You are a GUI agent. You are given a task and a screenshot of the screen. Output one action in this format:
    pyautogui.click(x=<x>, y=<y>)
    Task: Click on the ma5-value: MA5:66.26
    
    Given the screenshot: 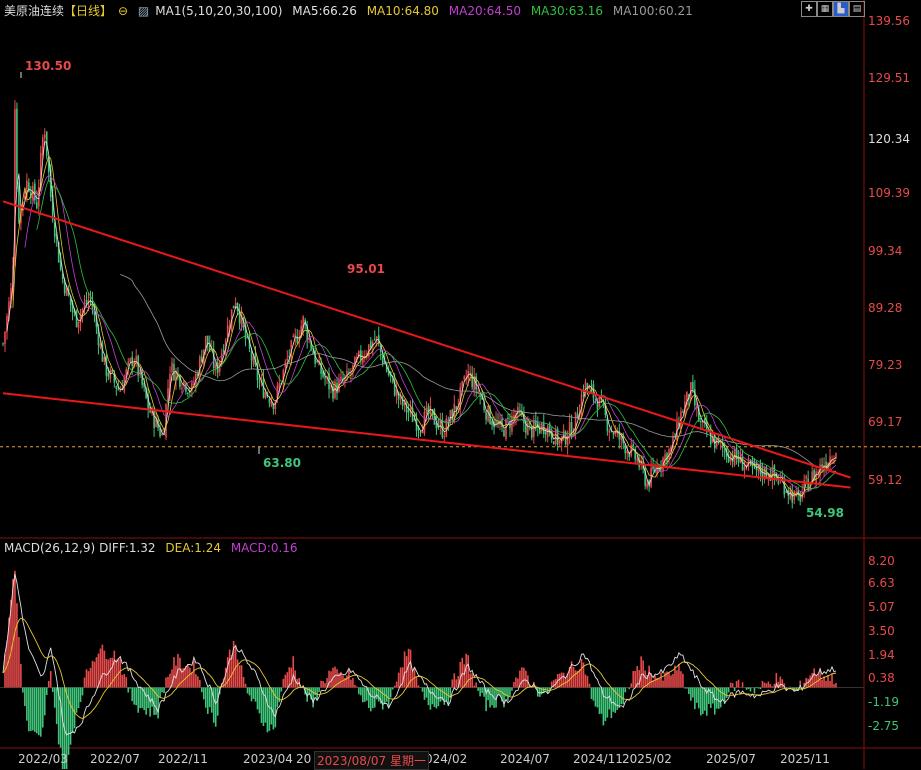 What is the action you would take?
    pyautogui.click(x=324, y=11)
    